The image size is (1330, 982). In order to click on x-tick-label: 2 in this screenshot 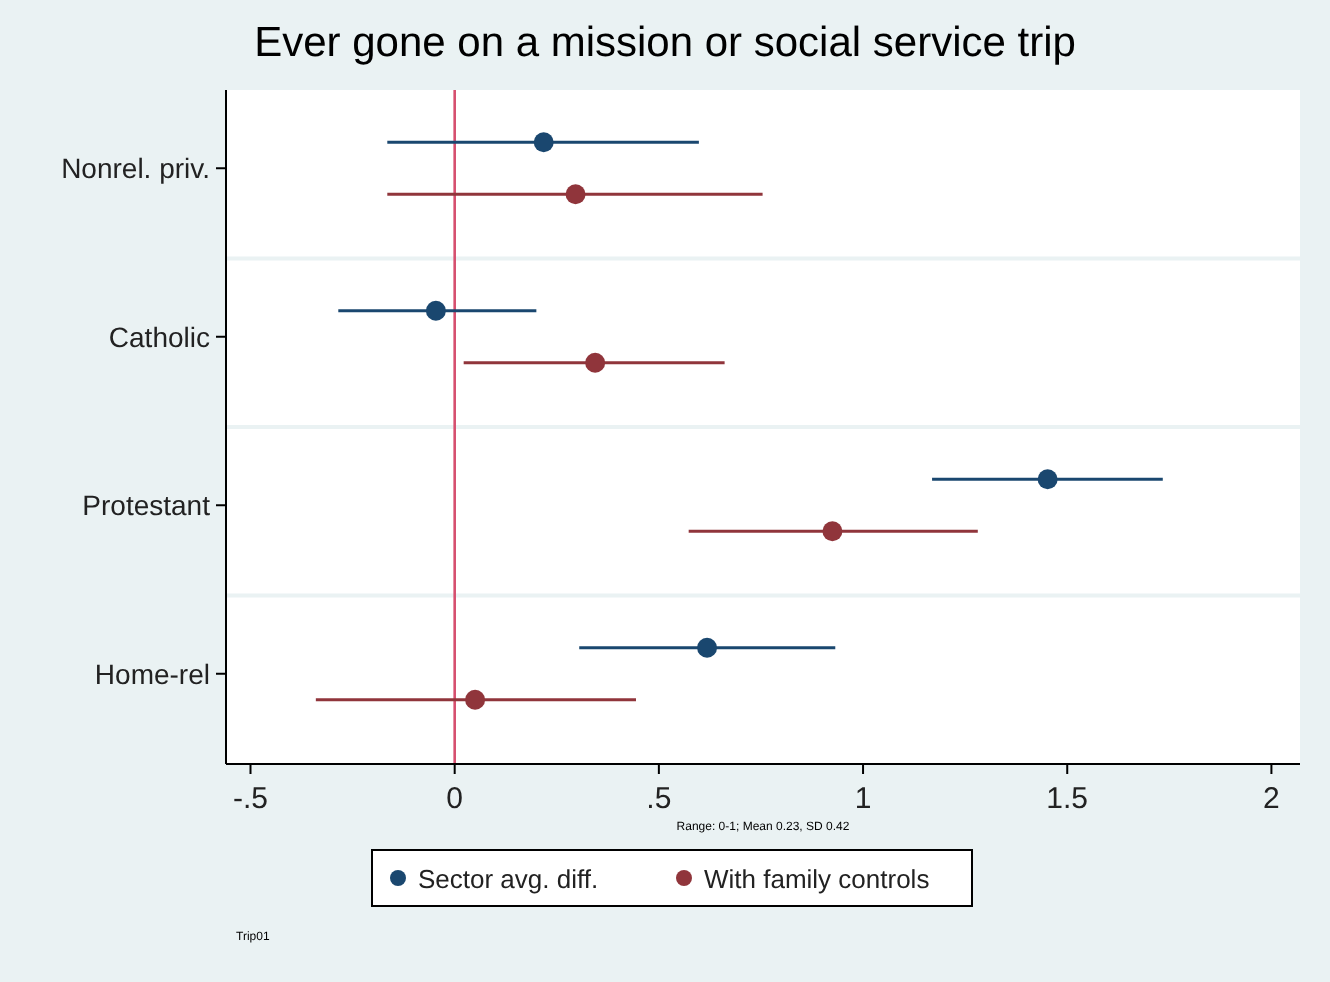, I will do `click(1271, 799)`.